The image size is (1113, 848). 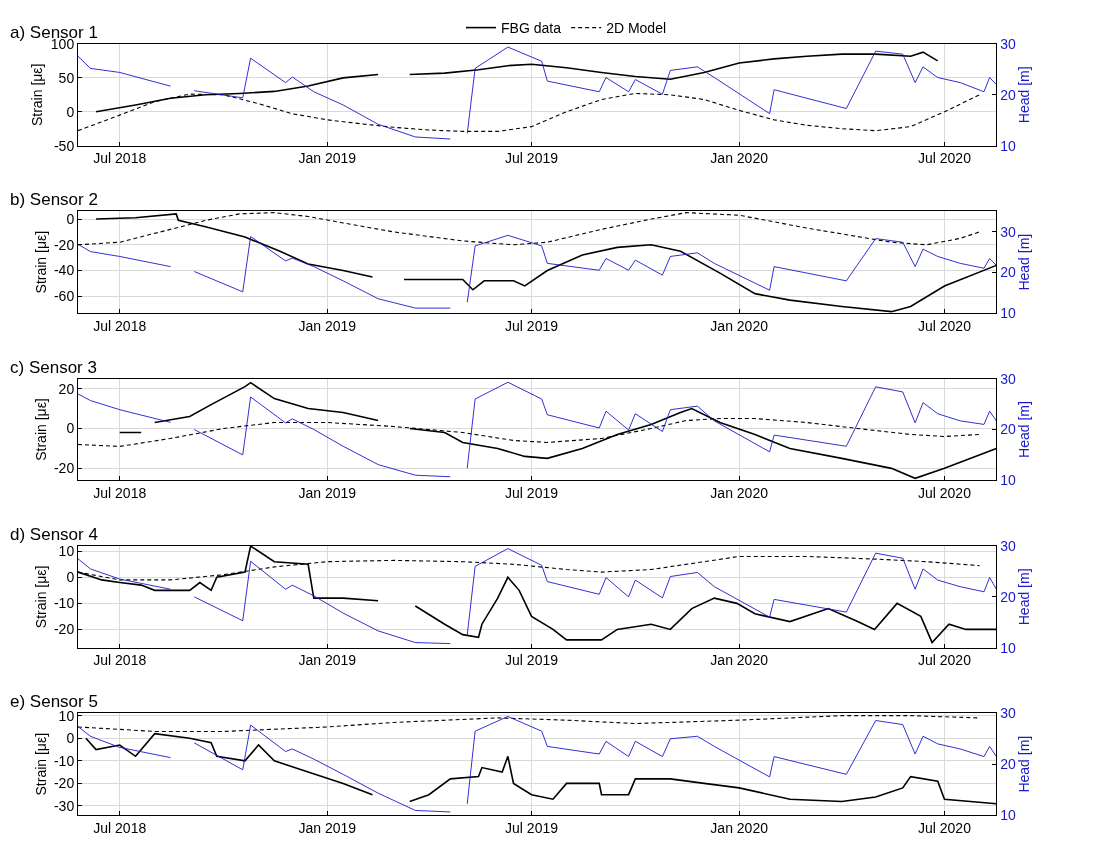 What do you see at coordinates (531, 28) in the screenshot?
I see `legend-label: FBG data` at bounding box center [531, 28].